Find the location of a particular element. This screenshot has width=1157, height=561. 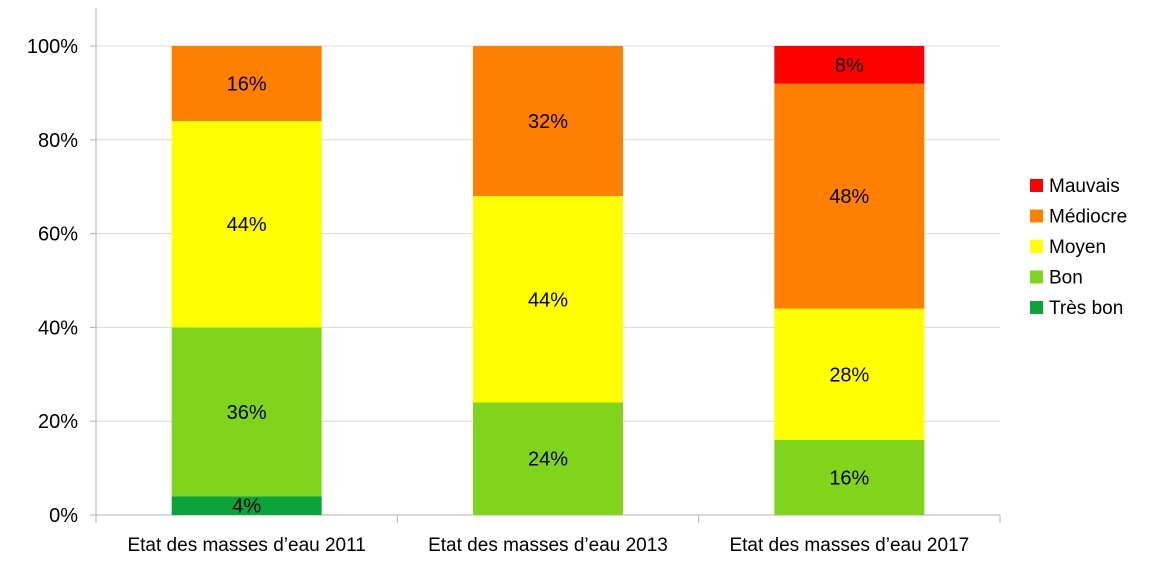

data-label: 28% is located at coordinates (849, 375).